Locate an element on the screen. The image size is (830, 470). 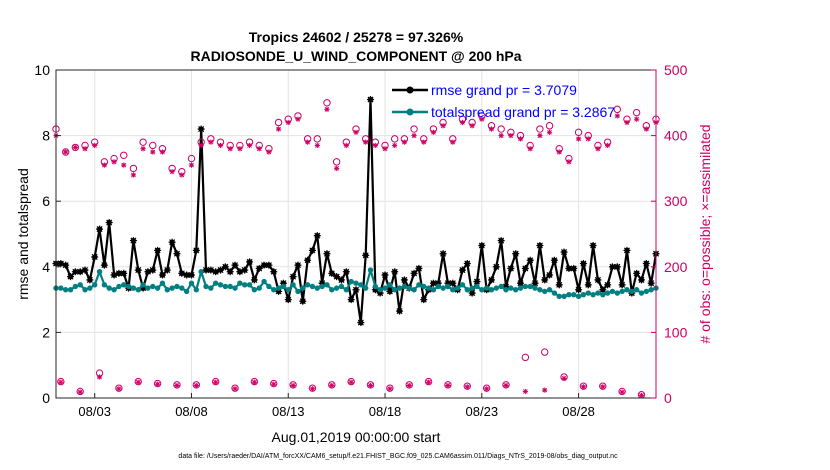
x-tick-label: 08/13 is located at coordinates (288, 411).